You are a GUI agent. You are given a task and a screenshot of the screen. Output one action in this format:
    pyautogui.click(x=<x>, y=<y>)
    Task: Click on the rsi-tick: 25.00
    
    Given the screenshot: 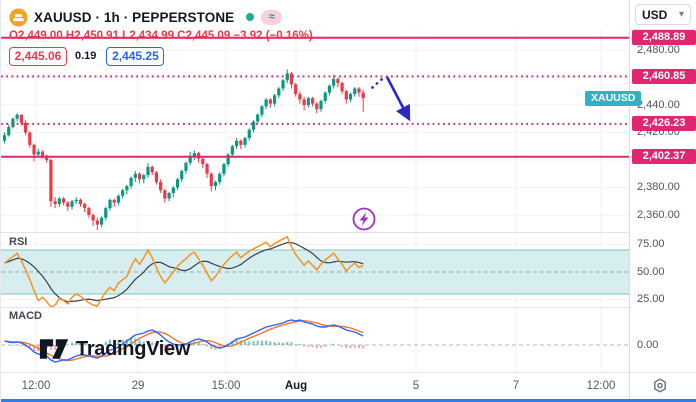 What is the action you would take?
    pyautogui.click(x=651, y=299)
    